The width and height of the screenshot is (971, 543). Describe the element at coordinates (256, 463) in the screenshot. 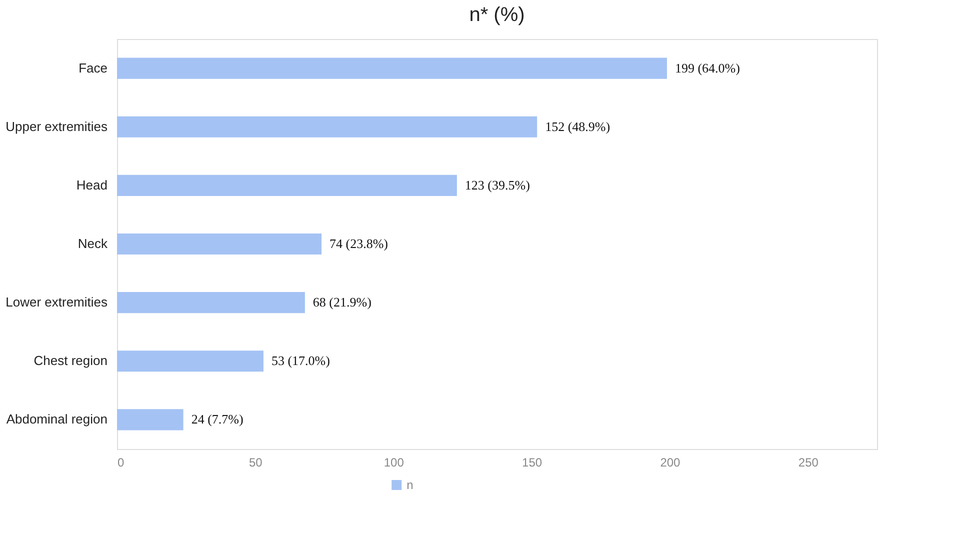

I see `x-tick-label: 50` at that location.